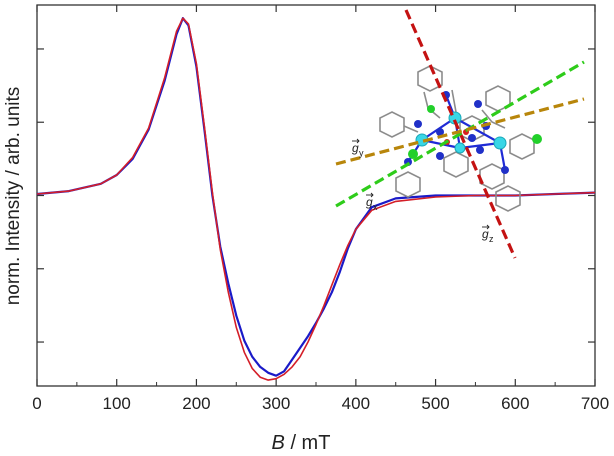 This screenshot has width=614, height=456. Describe the element at coordinates (595, 403) in the screenshot. I see `x-tick-label: 700` at that location.